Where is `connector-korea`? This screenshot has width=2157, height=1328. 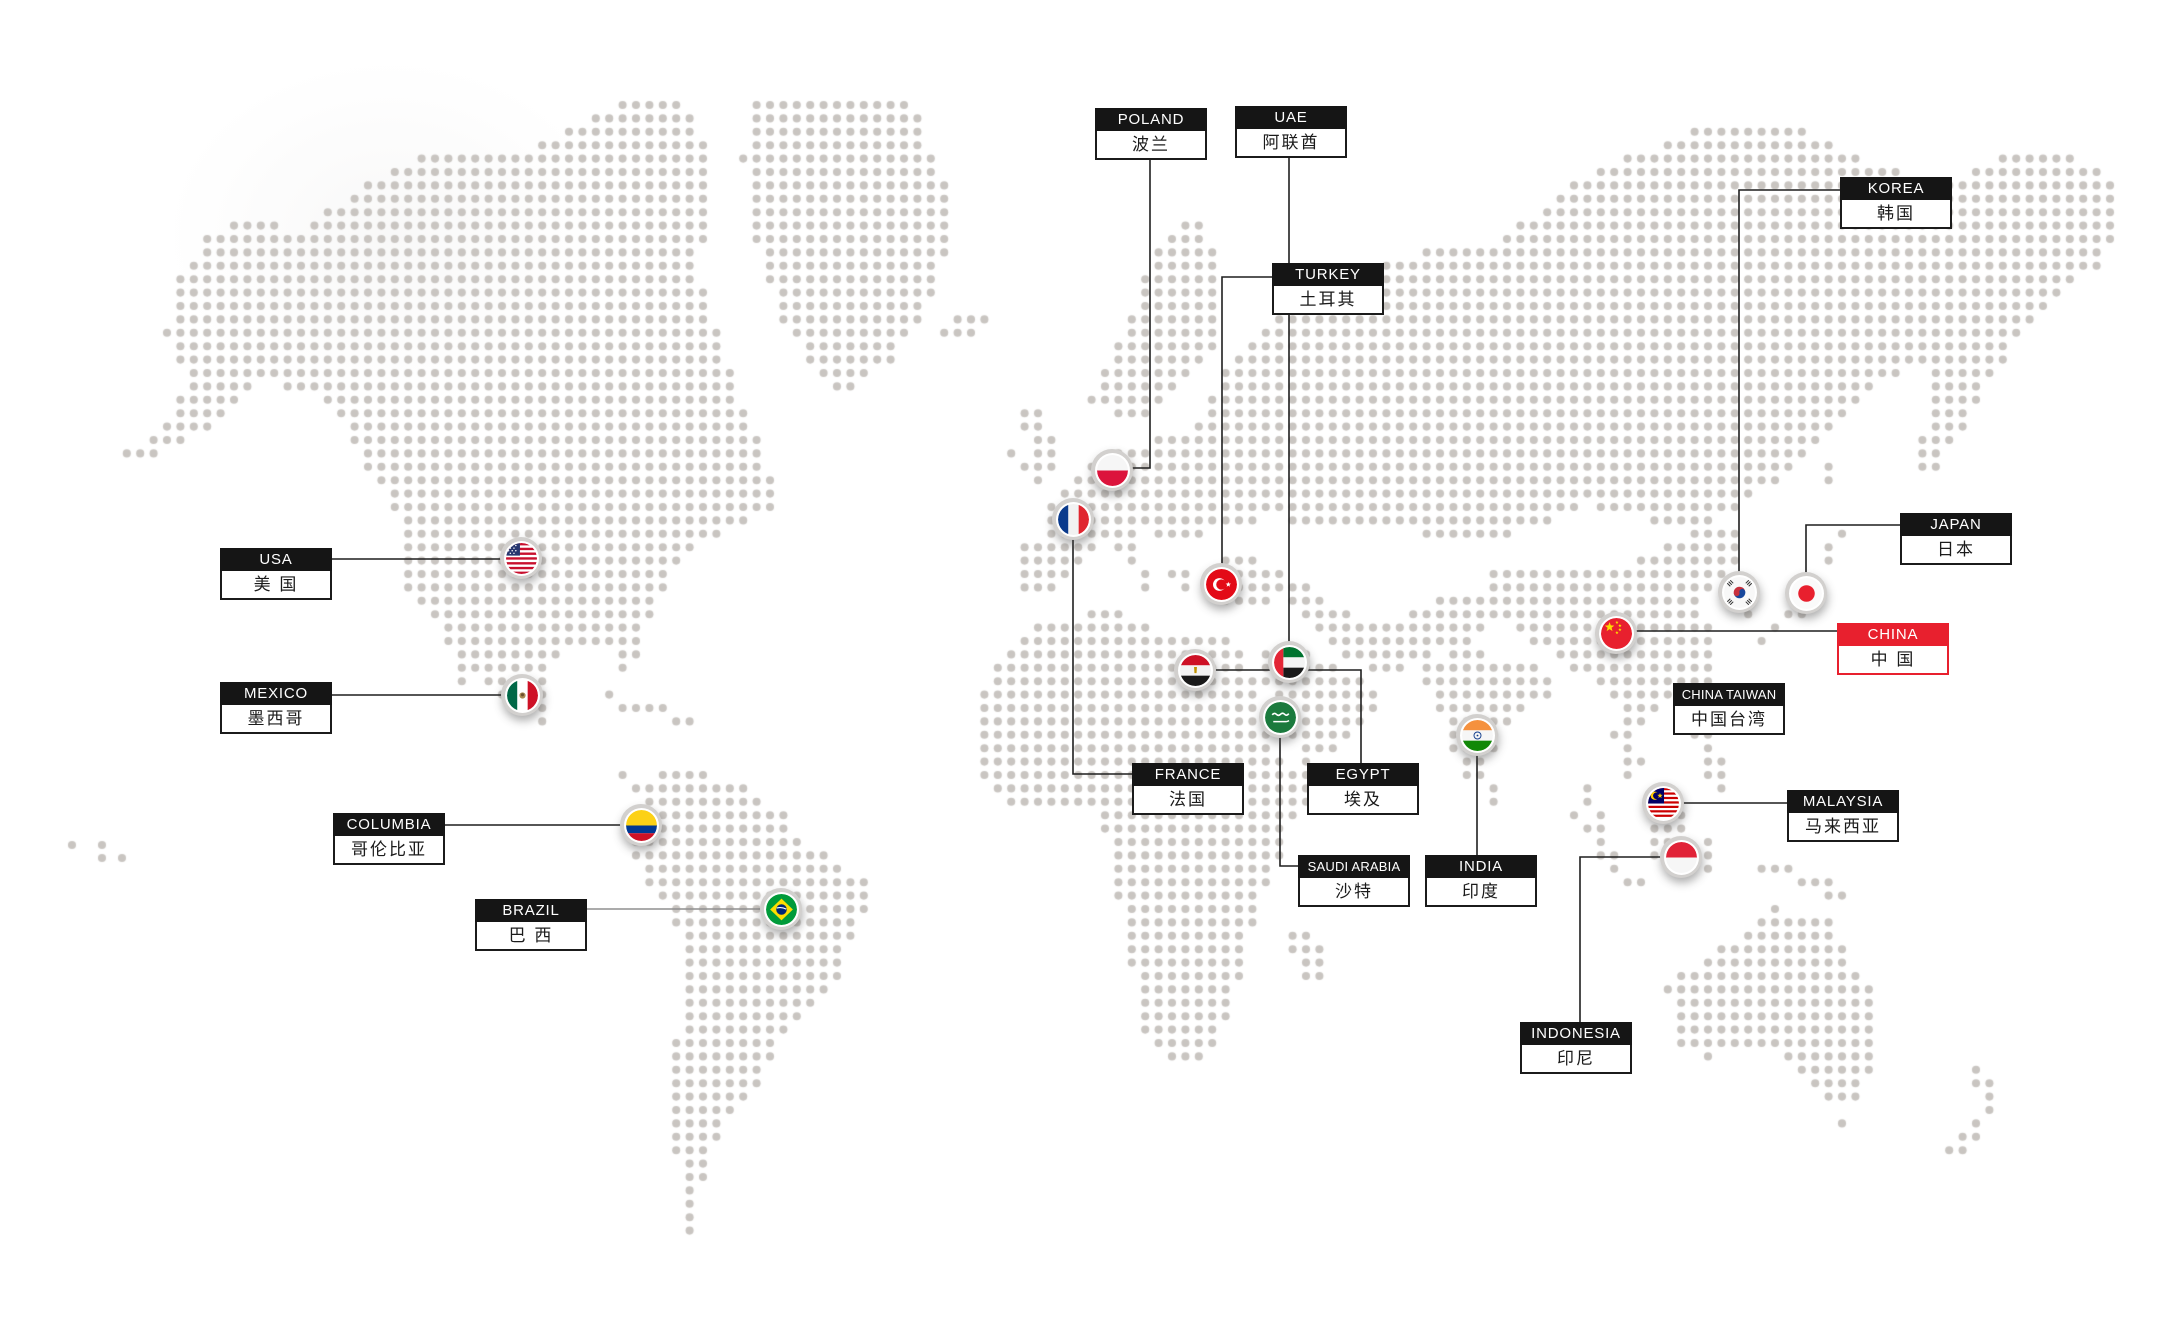
connector-korea is located at coordinates (1789, 390).